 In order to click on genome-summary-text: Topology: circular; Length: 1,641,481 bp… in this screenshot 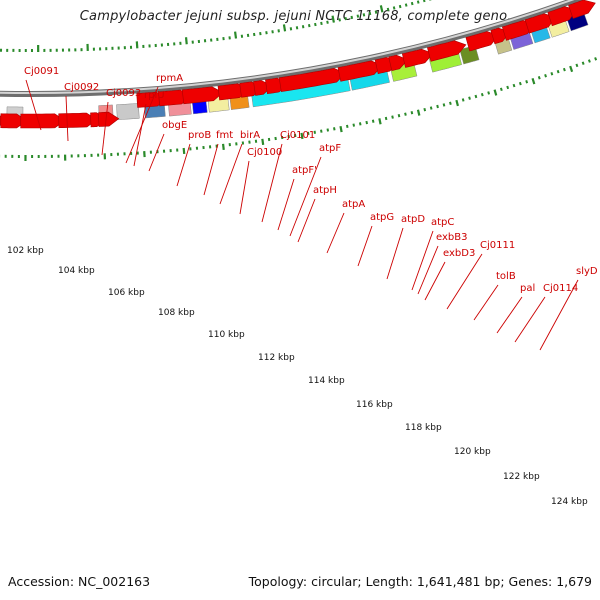, I will do `click(420, 581)`.